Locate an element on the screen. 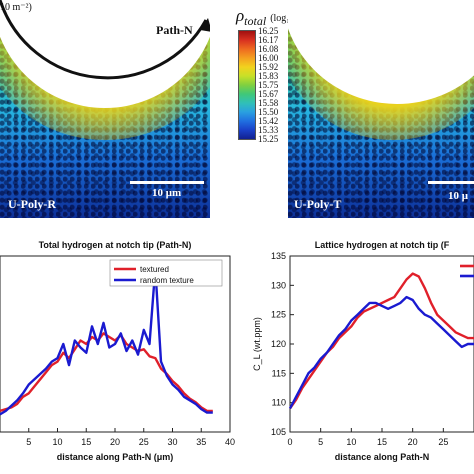 This screenshot has height=474, width=474. colorbar-tick-label: 15.33 is located at coordinates (268, 130).